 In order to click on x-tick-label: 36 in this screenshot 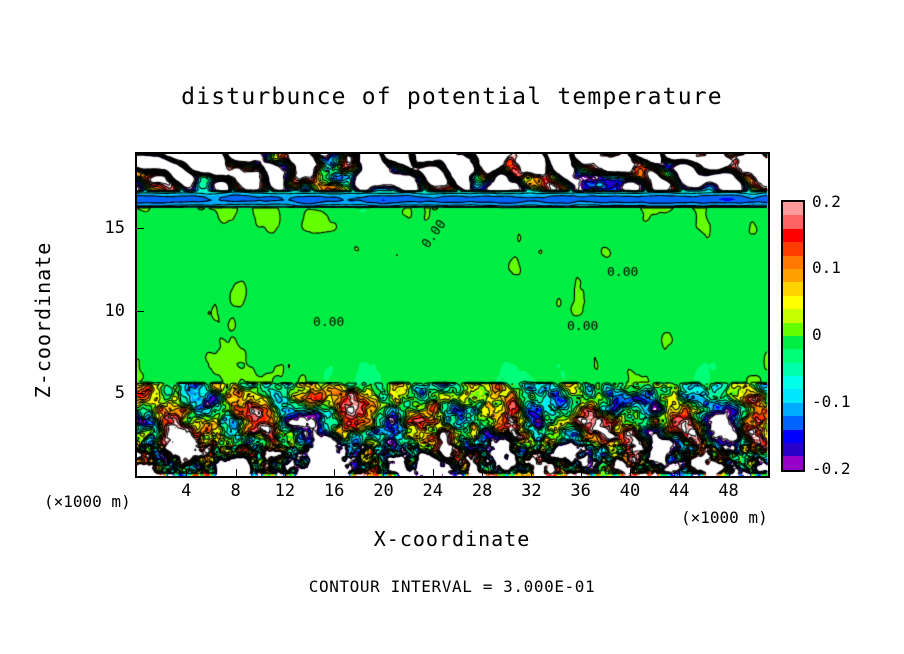, I will do `click(580, 491)`.